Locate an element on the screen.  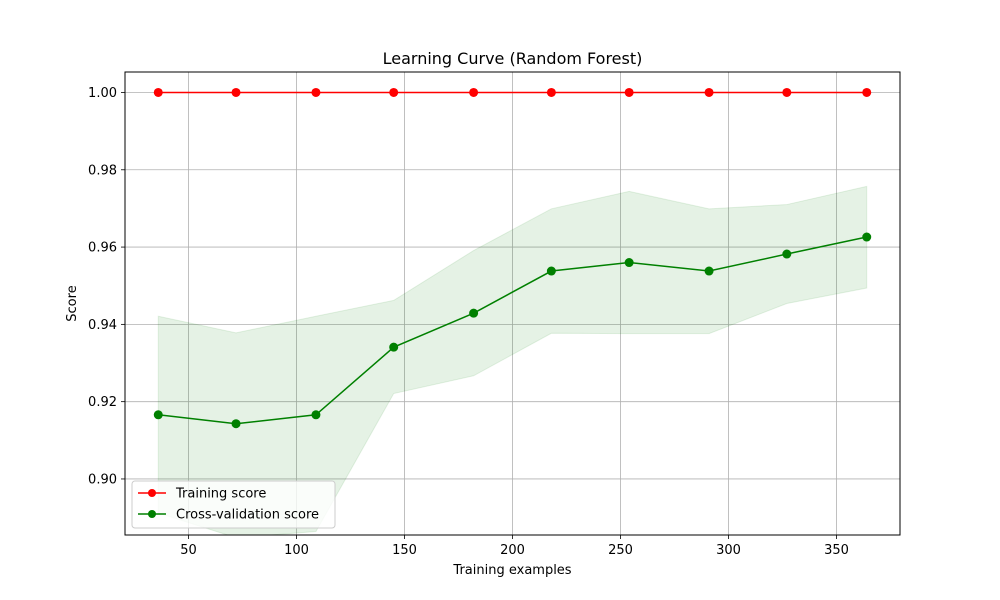
y-tick-label: 0.92 is located at coordinates (102, 402).